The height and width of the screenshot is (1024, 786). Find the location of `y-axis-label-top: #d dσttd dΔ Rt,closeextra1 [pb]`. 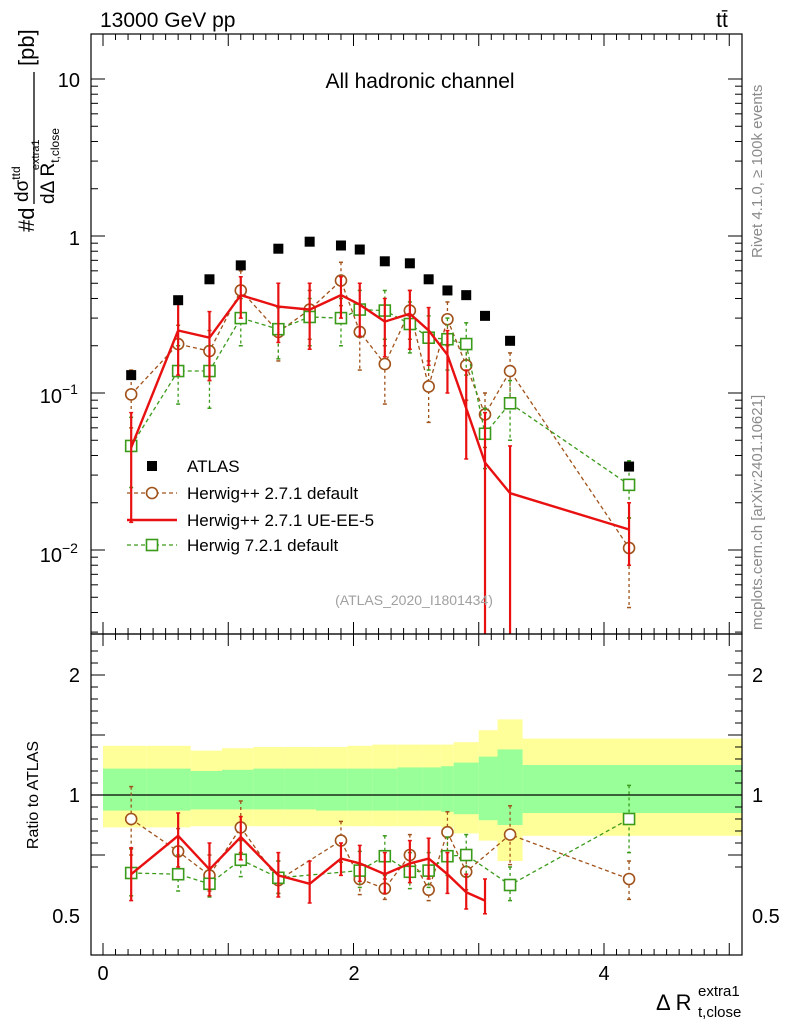

y-axis-label-top: #d dσttd dΔ Rt,closeextra1 [pb] is located at coordinates (35, 130).